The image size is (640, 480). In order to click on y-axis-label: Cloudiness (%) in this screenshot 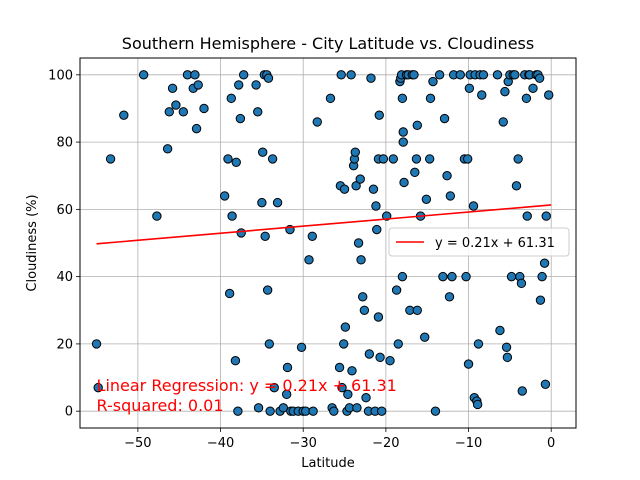, I will do `click(32, 242)`.